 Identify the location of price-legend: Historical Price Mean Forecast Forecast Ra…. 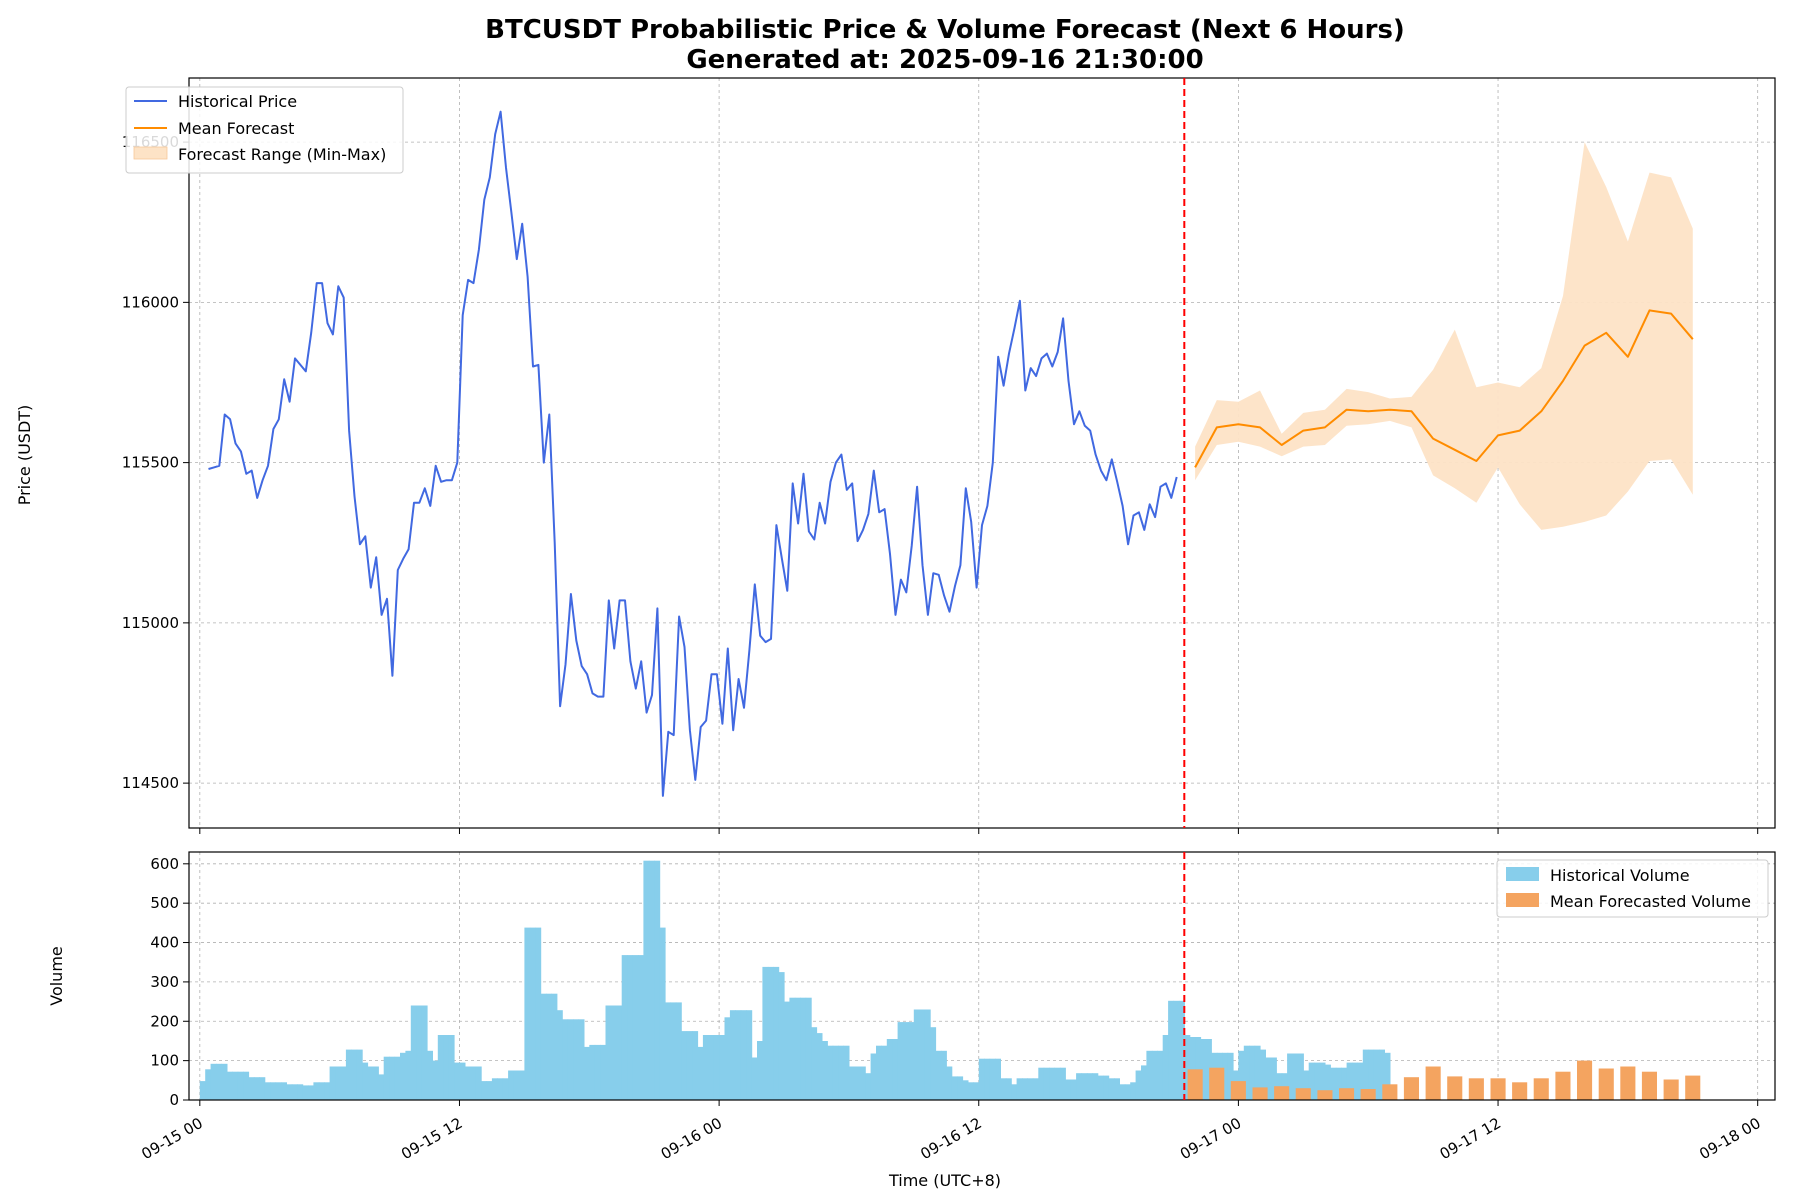
(264, 130).